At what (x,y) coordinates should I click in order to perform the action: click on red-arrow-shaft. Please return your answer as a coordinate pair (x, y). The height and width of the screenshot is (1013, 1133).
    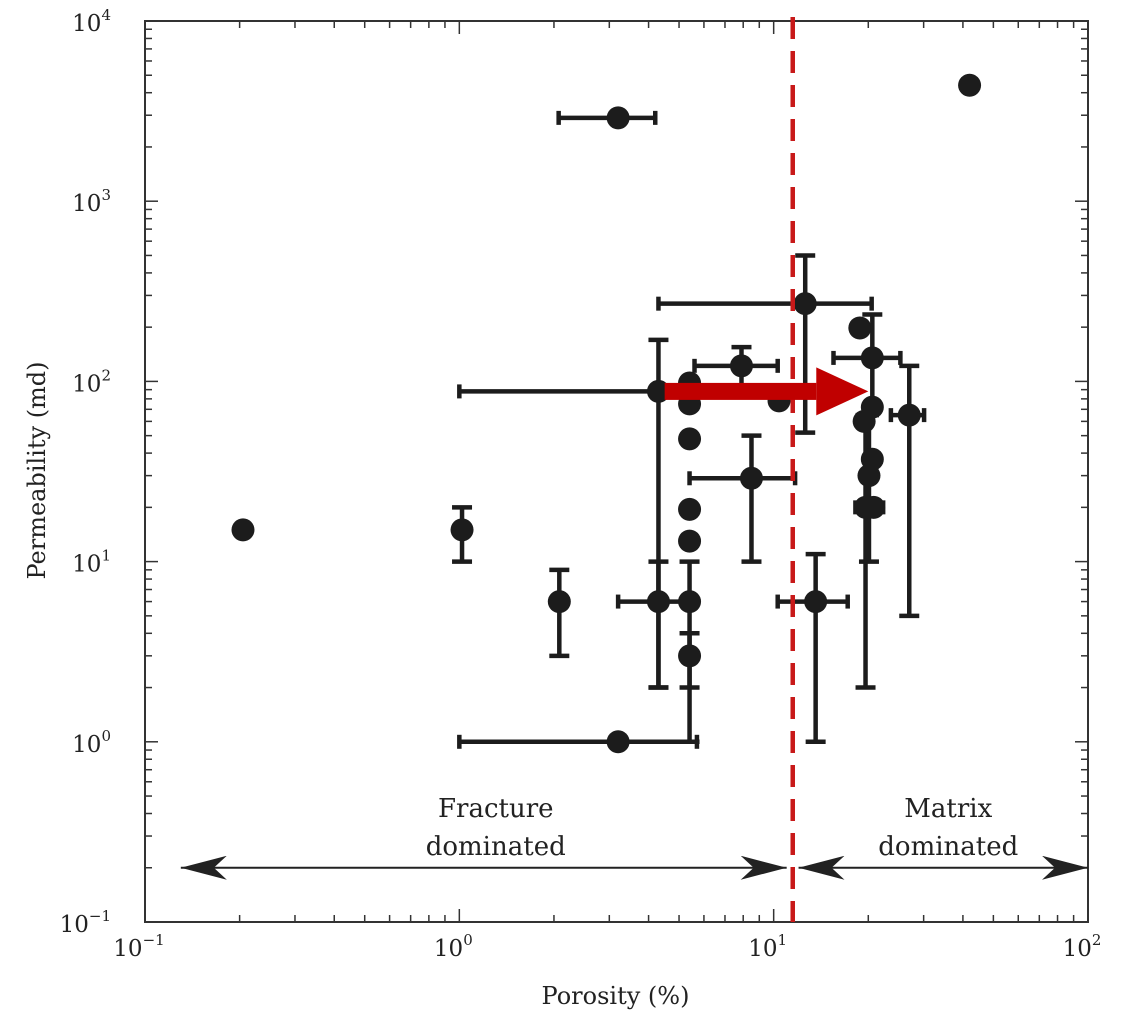
    Looking at the image, I should click on (740, 391).